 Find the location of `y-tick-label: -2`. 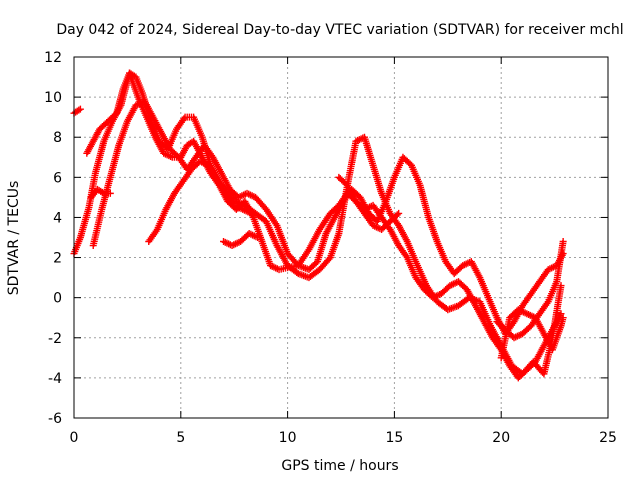

y-tick-label: -2 is located at coordinates (55, 339).